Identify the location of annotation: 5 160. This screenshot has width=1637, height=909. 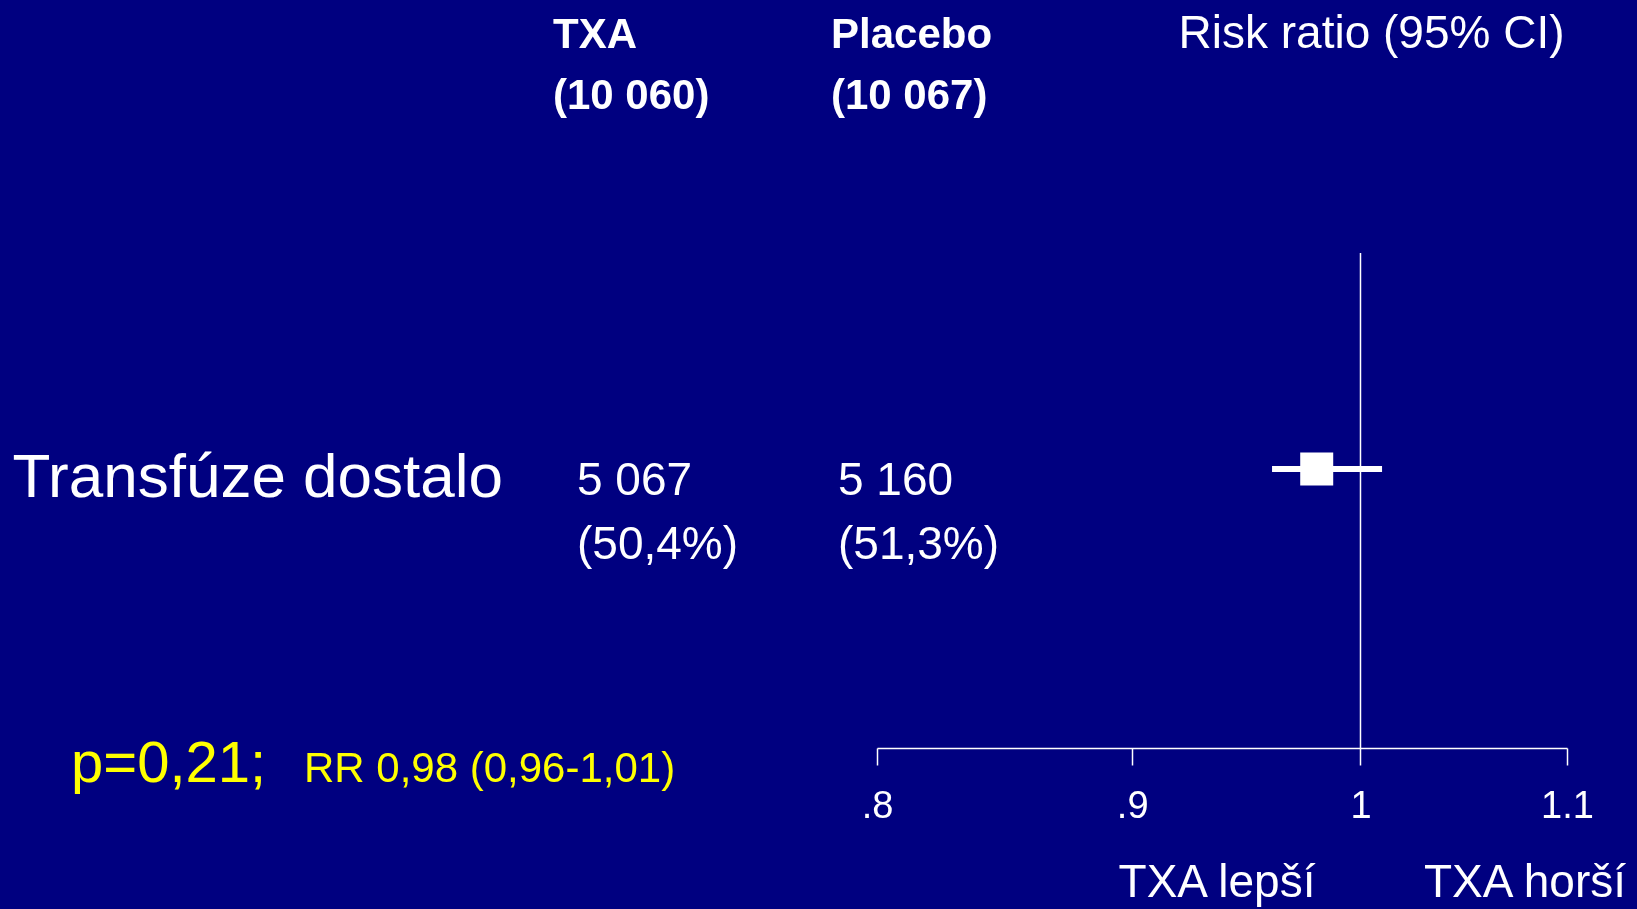
(896, 479).